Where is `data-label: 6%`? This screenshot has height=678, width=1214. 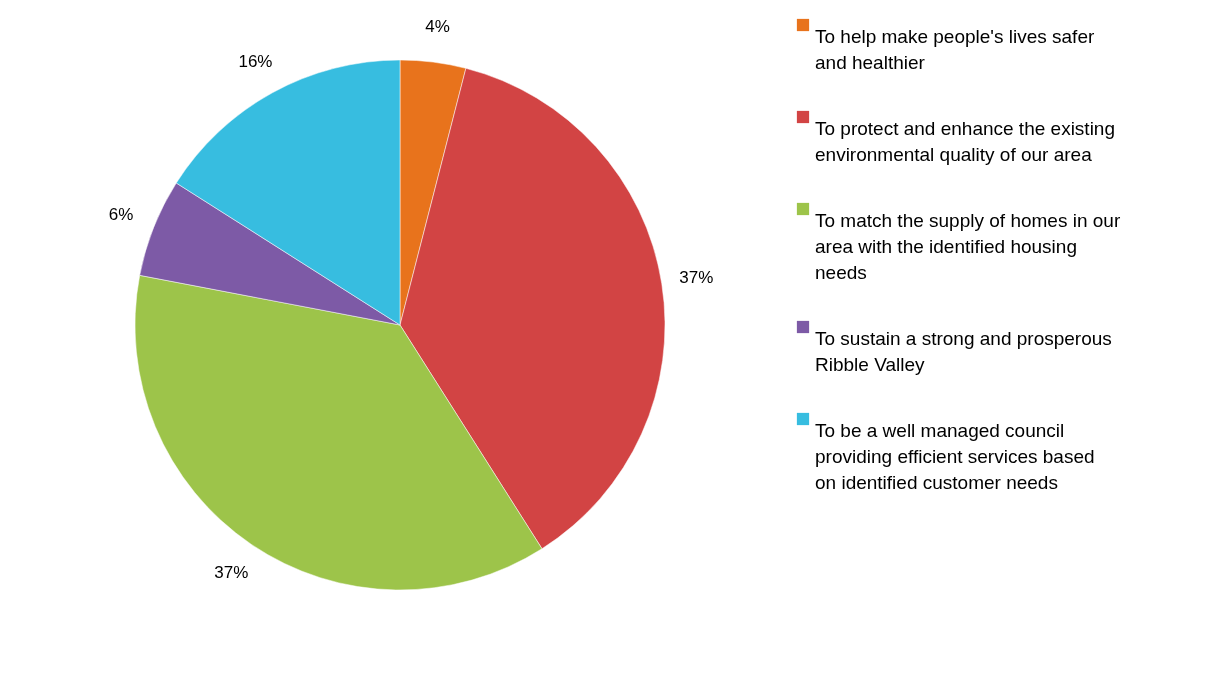 data-label: 6% is located at coordinates (121, 214).